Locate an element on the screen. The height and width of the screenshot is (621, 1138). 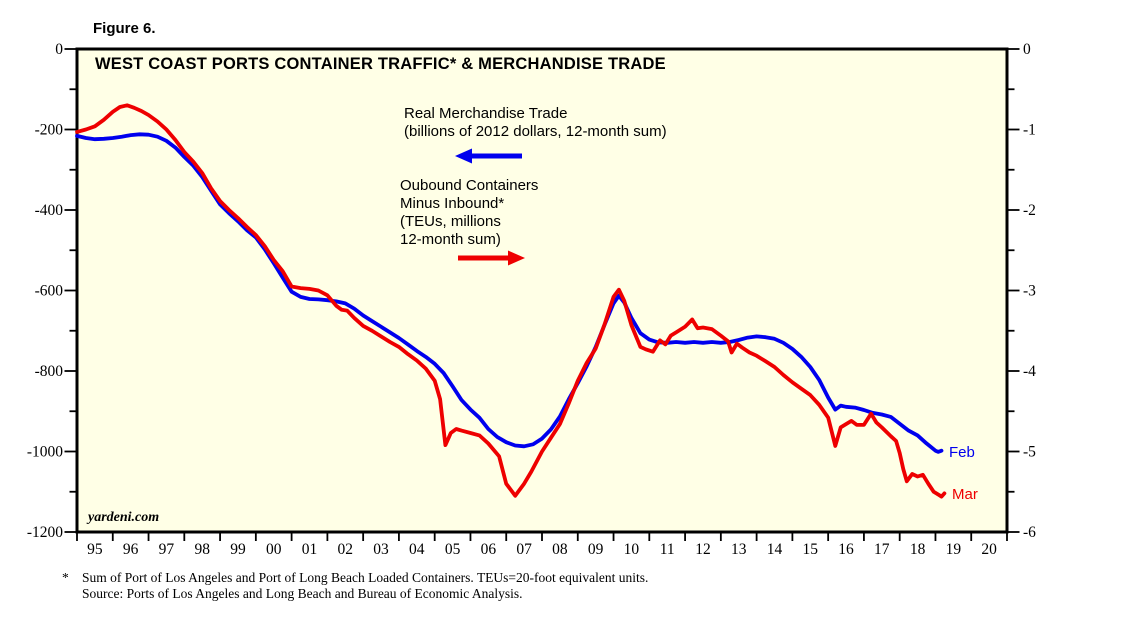
x-tick-label: 02 is located at coordinates (346, 549).